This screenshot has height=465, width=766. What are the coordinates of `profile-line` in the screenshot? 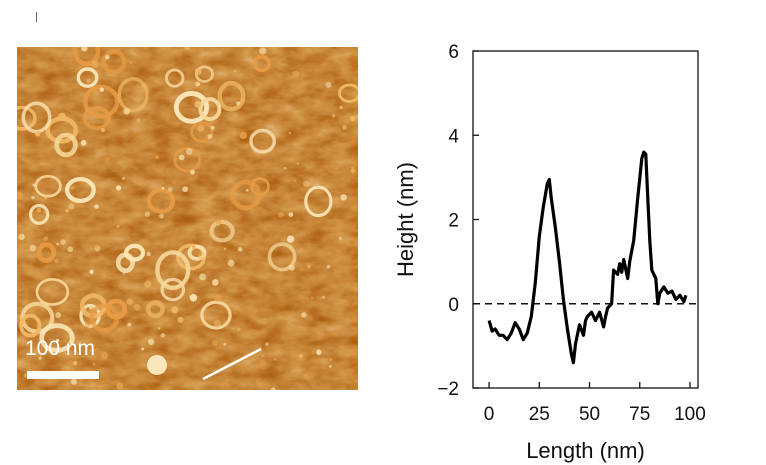 It's located at (232, 364).